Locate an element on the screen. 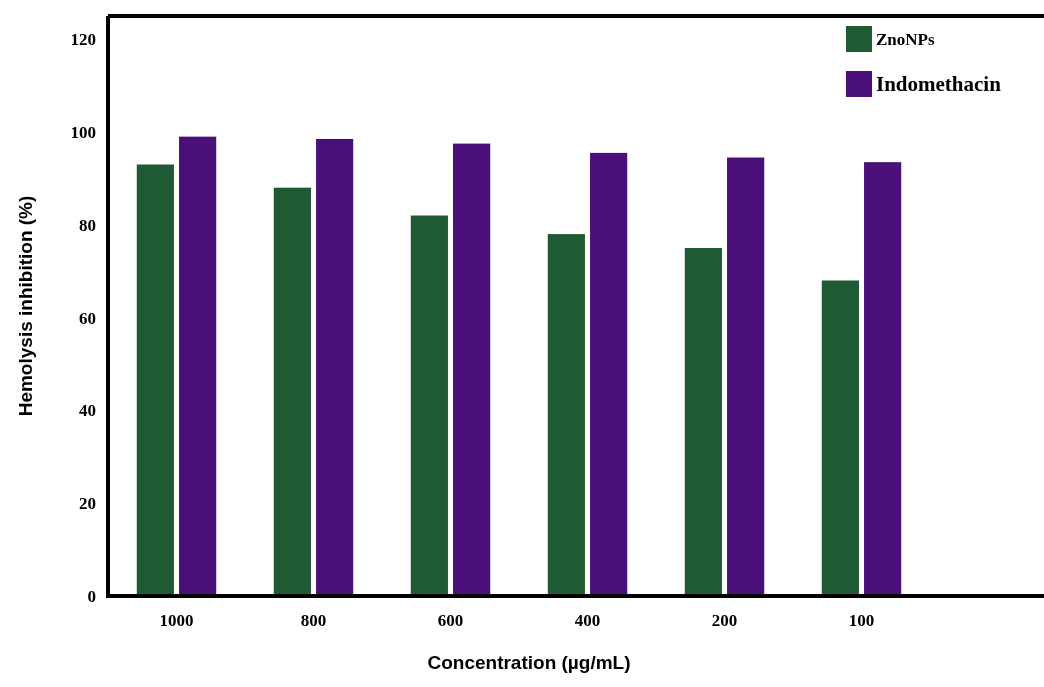 The image size is (1044, 687). y-tick-label: 40 is located at coordinates (87, 411).